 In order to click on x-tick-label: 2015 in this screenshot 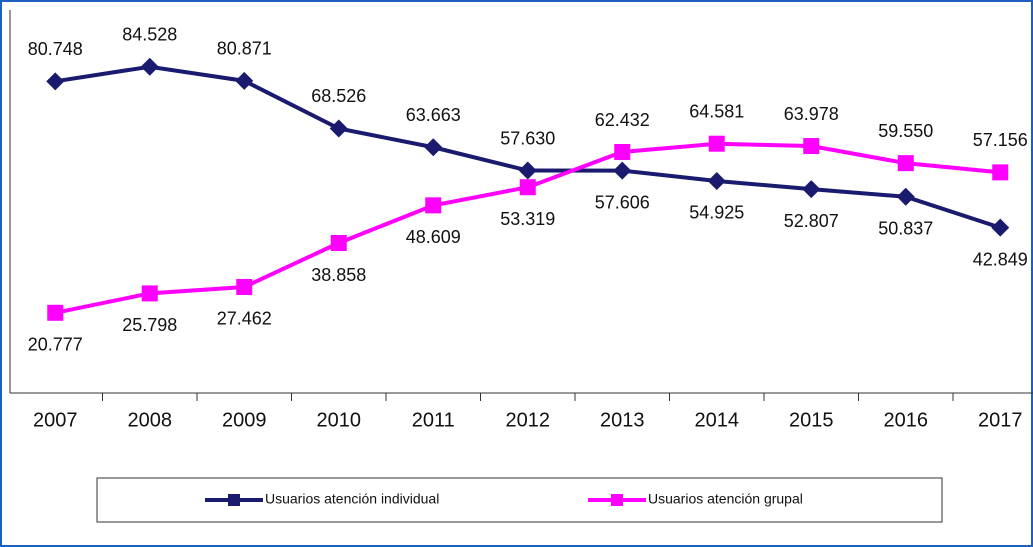, I will do `click(811, 420)`.